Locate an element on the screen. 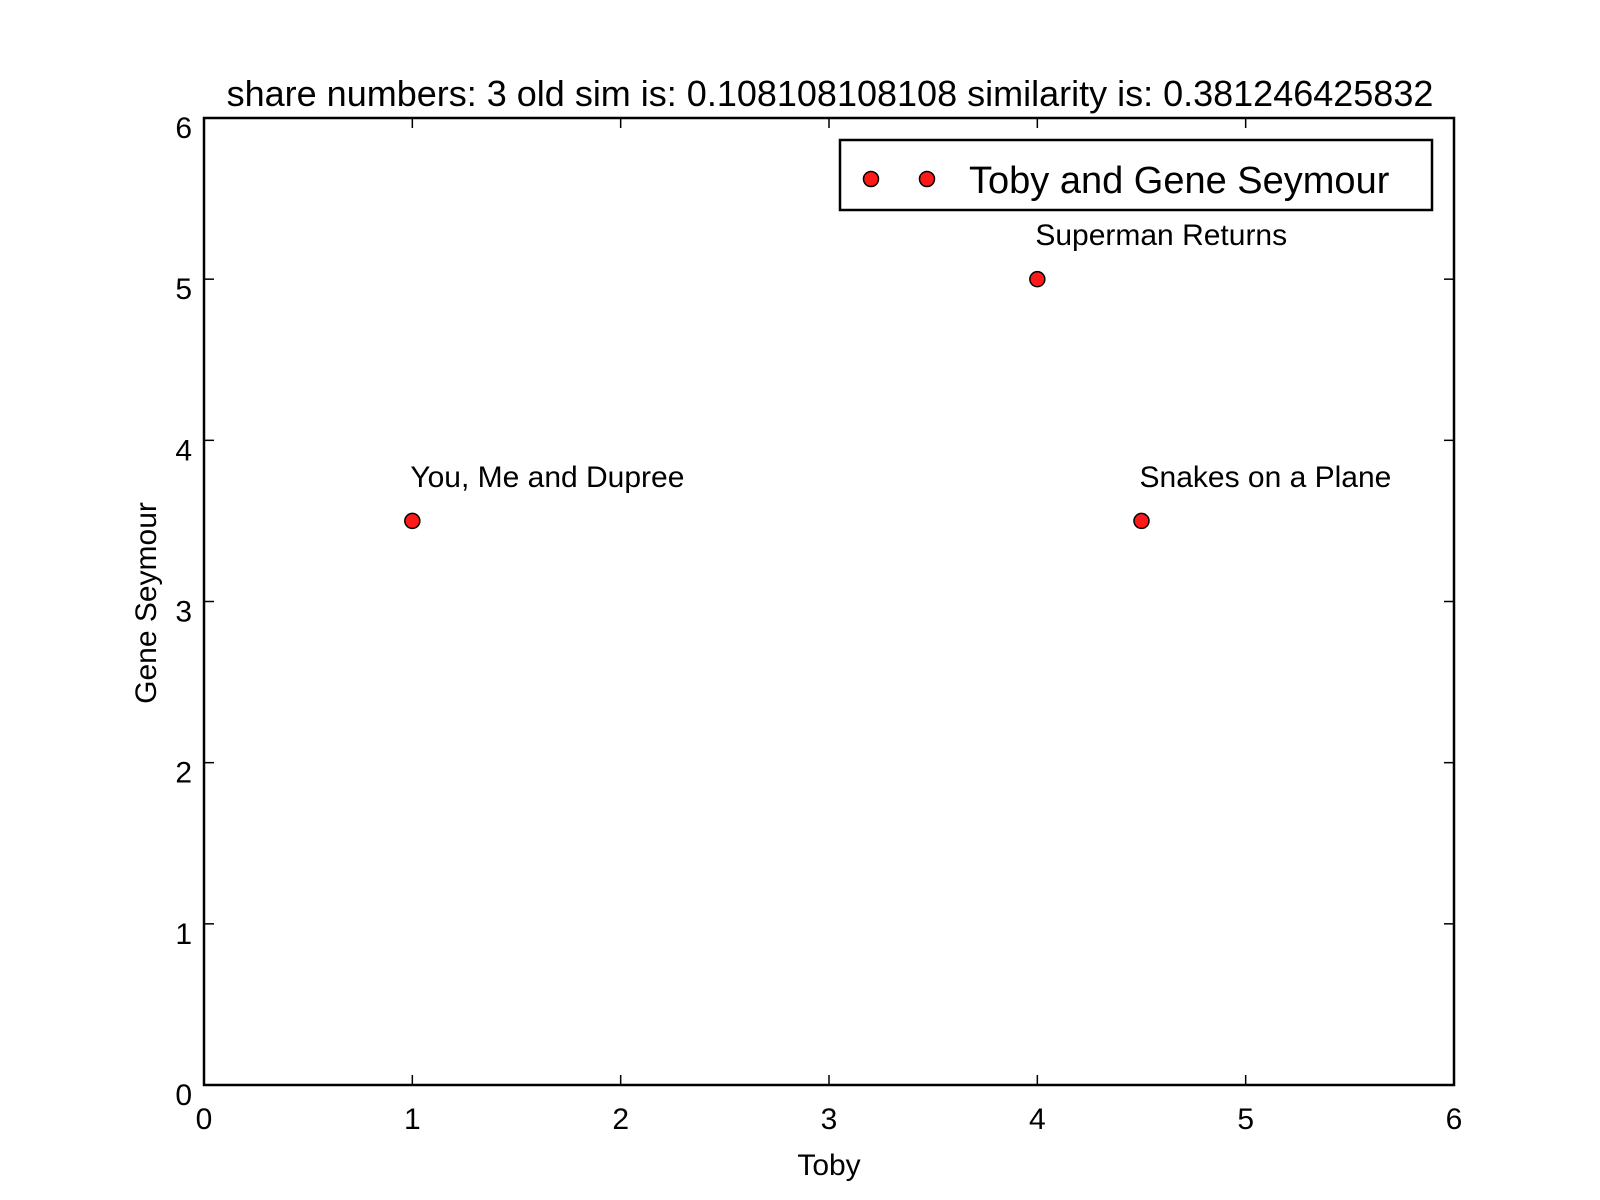 Image resolution: width=1600 pixels, height=1200 pixels. y-tick-label: 0 is located at coordinates (183, 1095).